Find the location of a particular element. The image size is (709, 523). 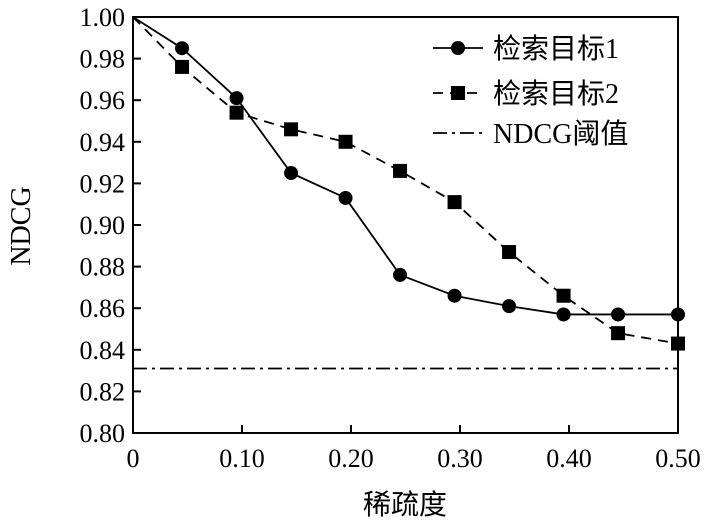

y-tick-label-10: 1.00 is located at coordinates (103, 17).